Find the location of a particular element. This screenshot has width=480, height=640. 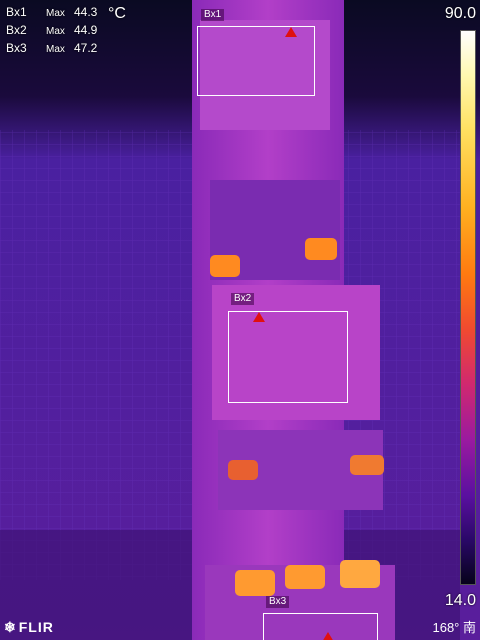

measurement-value: 44.9 is located at coordinates (86, 30).